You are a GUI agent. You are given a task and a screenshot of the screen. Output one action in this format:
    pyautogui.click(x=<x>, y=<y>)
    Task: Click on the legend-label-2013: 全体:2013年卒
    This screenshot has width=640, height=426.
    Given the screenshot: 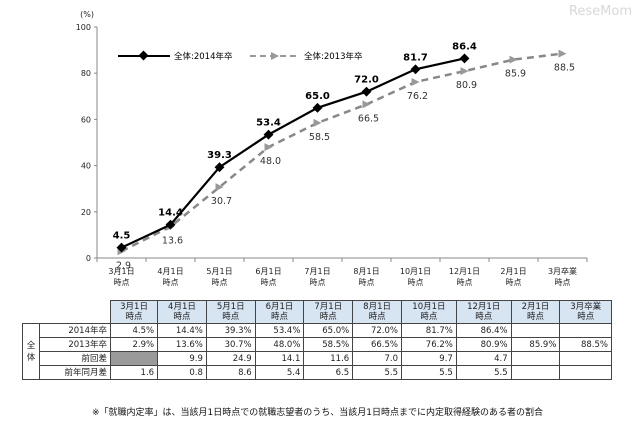 What is the action you would take?
    pyautogui.click(x=333, y=56)
    